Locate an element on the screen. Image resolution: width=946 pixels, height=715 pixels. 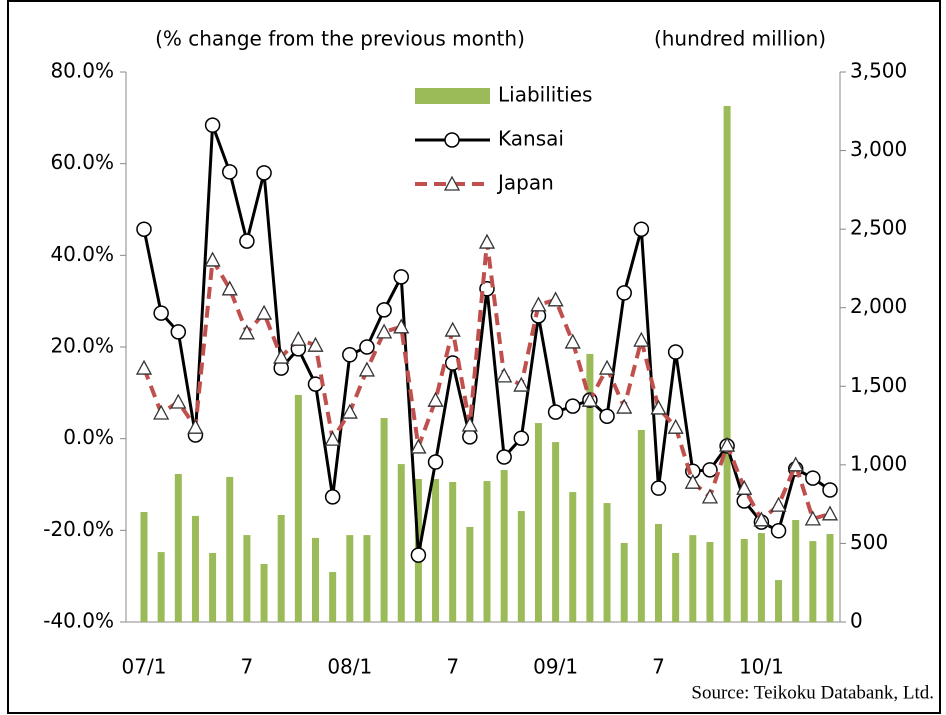
y2-axis-title: (hundred million) is located at coordinates (740, 39).